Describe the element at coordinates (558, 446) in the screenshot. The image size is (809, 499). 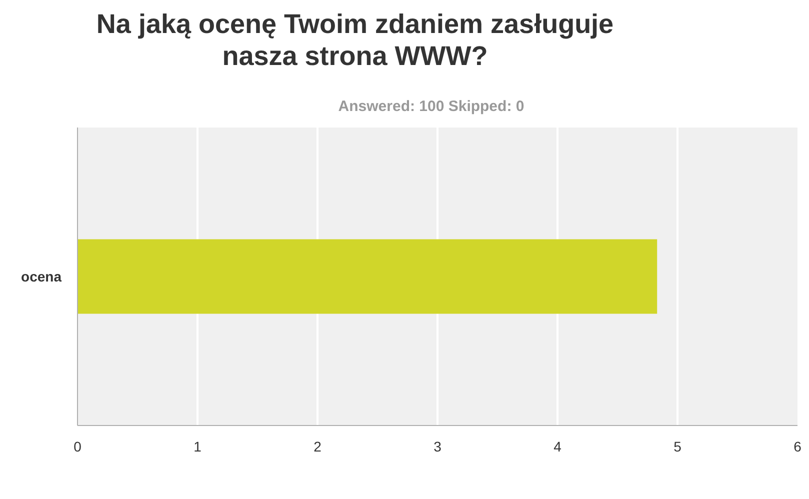
I see `x-tick-label: 4` at that location.